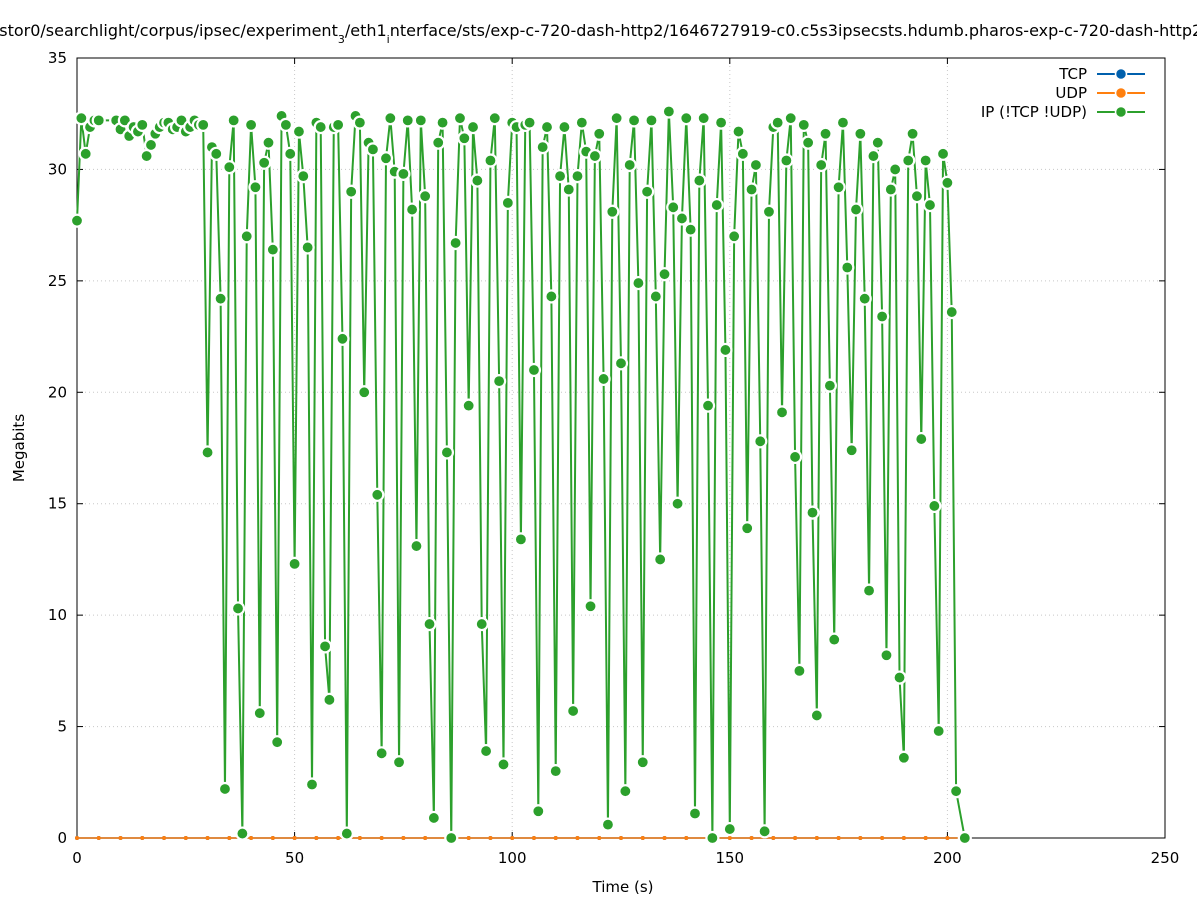 This screenshot has height=900, width=1197. What do you see at coordinates (19, 448) in the screenshot?
I see `y-axis-label: Megabits` at bounding box center [19, 448].